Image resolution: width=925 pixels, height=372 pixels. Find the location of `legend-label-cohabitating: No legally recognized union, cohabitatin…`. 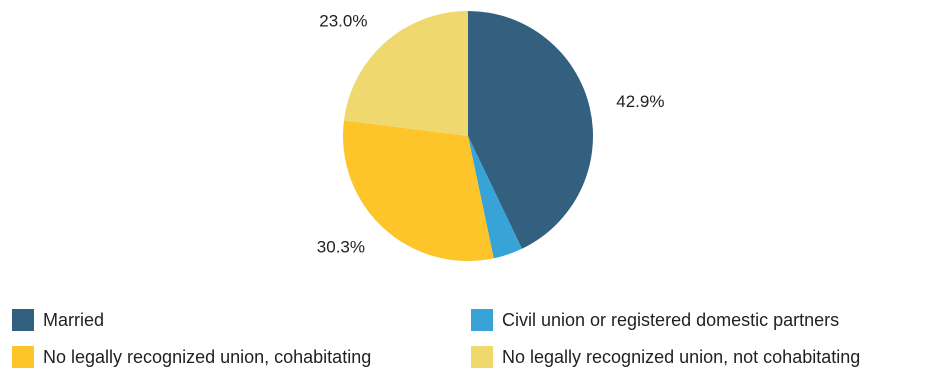

legend-label-cohabitating: No legally recognized union, cohabitatin… is located at coordinates (207, 356).